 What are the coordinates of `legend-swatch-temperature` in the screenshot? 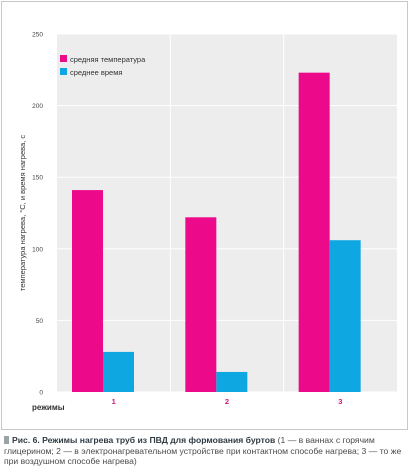 It's located at (63, 58).